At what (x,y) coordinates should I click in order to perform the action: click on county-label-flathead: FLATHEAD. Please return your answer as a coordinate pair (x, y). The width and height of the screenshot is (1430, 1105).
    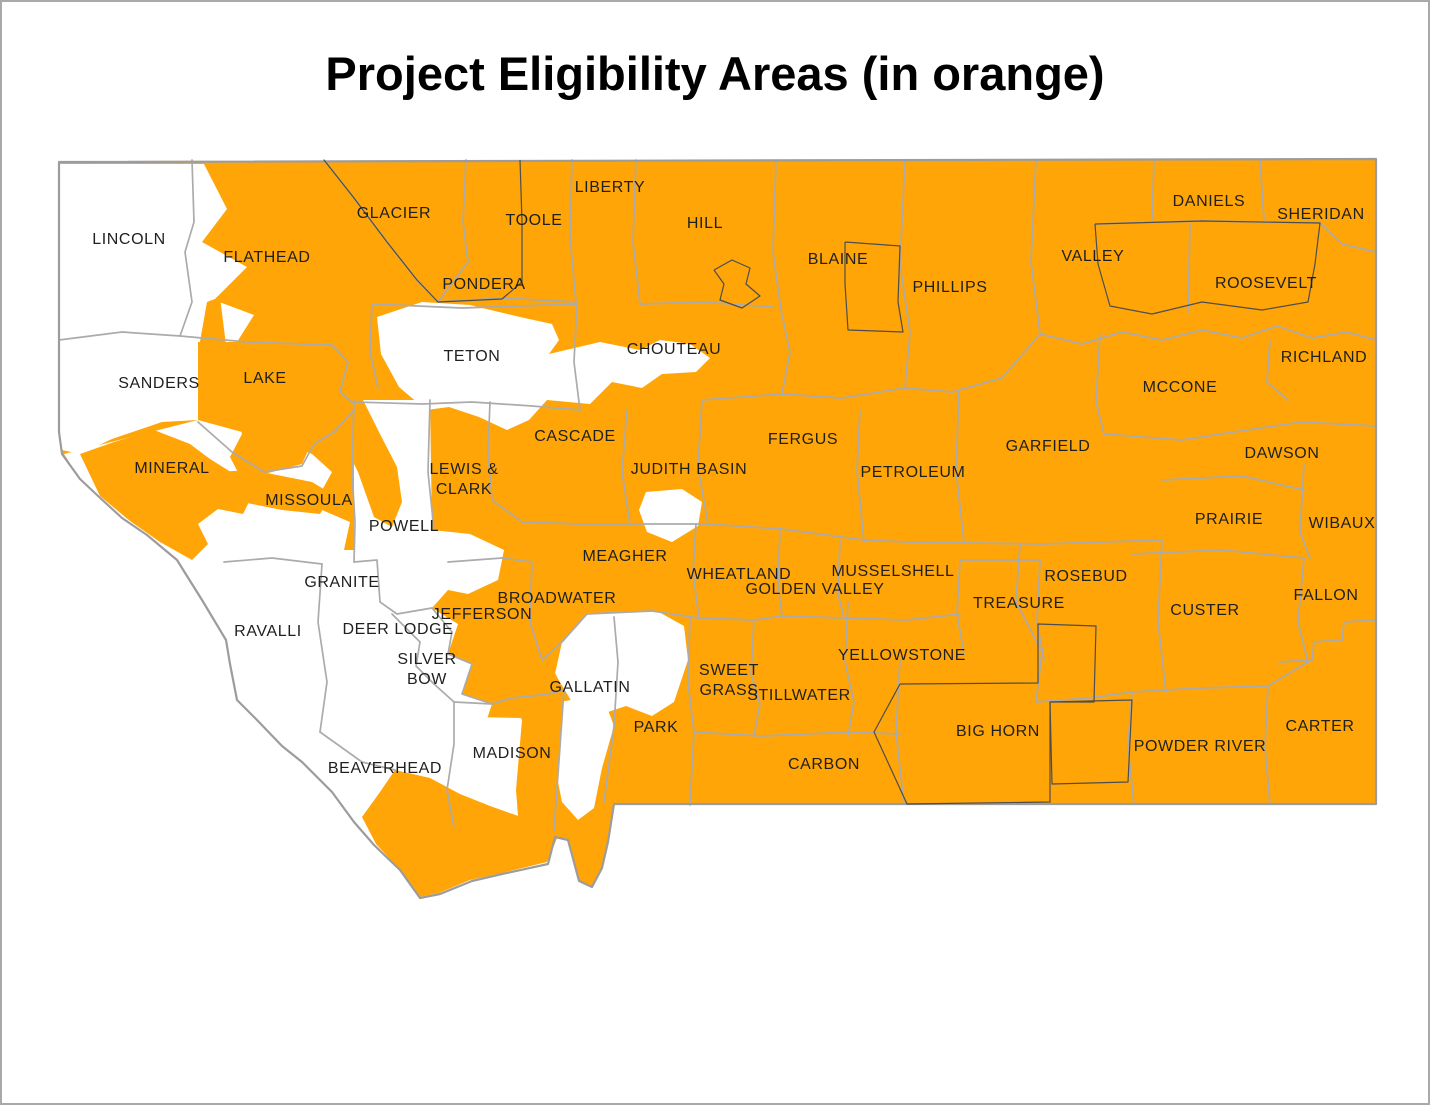
    Looking at the image, I should click on (266, 257).